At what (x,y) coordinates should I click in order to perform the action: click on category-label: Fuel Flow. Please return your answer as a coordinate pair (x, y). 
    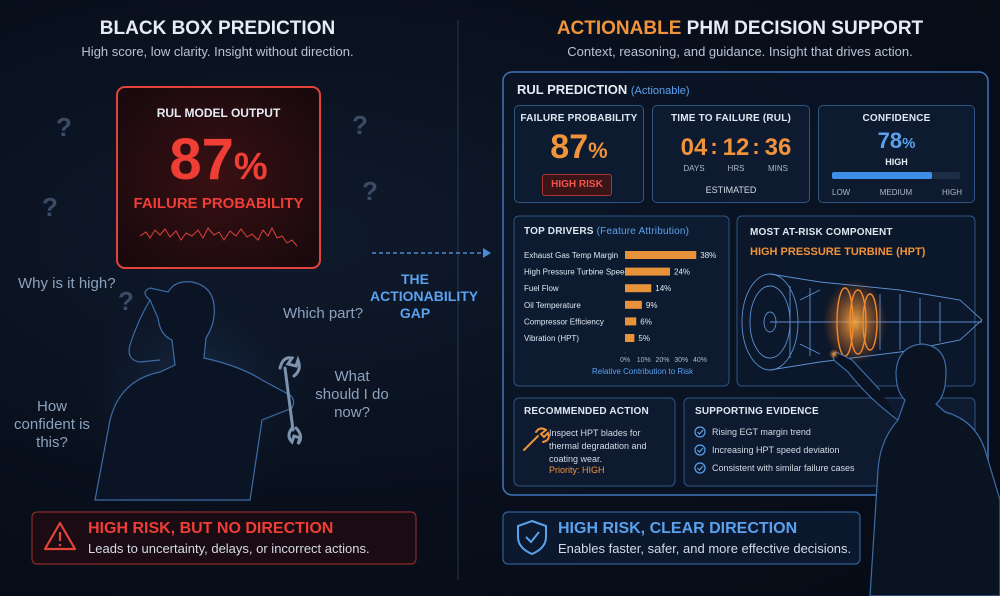
    Looking at the image, I should click on (541, 288).